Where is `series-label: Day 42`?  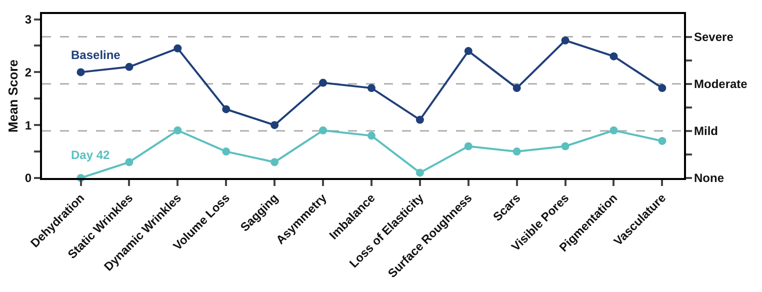
series-label: Day 42 is located at coordinates (90, 155).